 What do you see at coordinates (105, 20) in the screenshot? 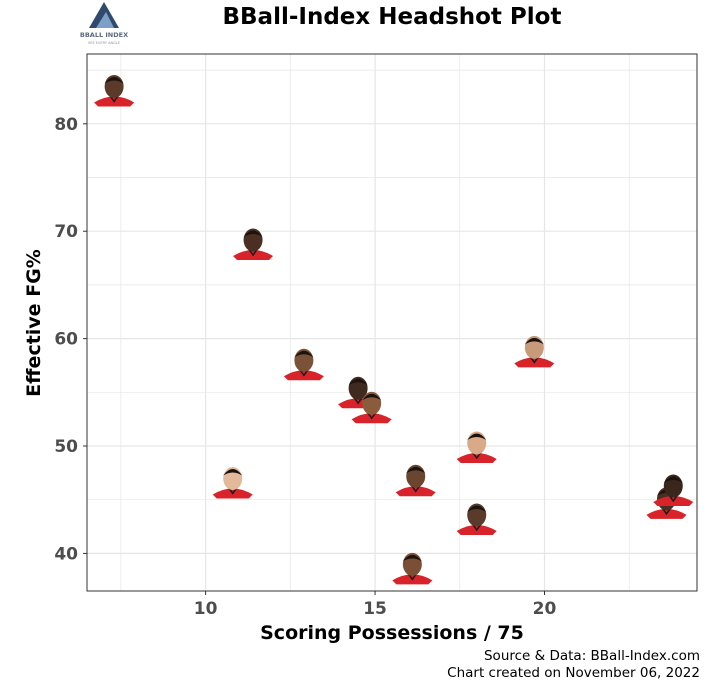
I see `logo-mark-inner` at bounding box center [105, 20].